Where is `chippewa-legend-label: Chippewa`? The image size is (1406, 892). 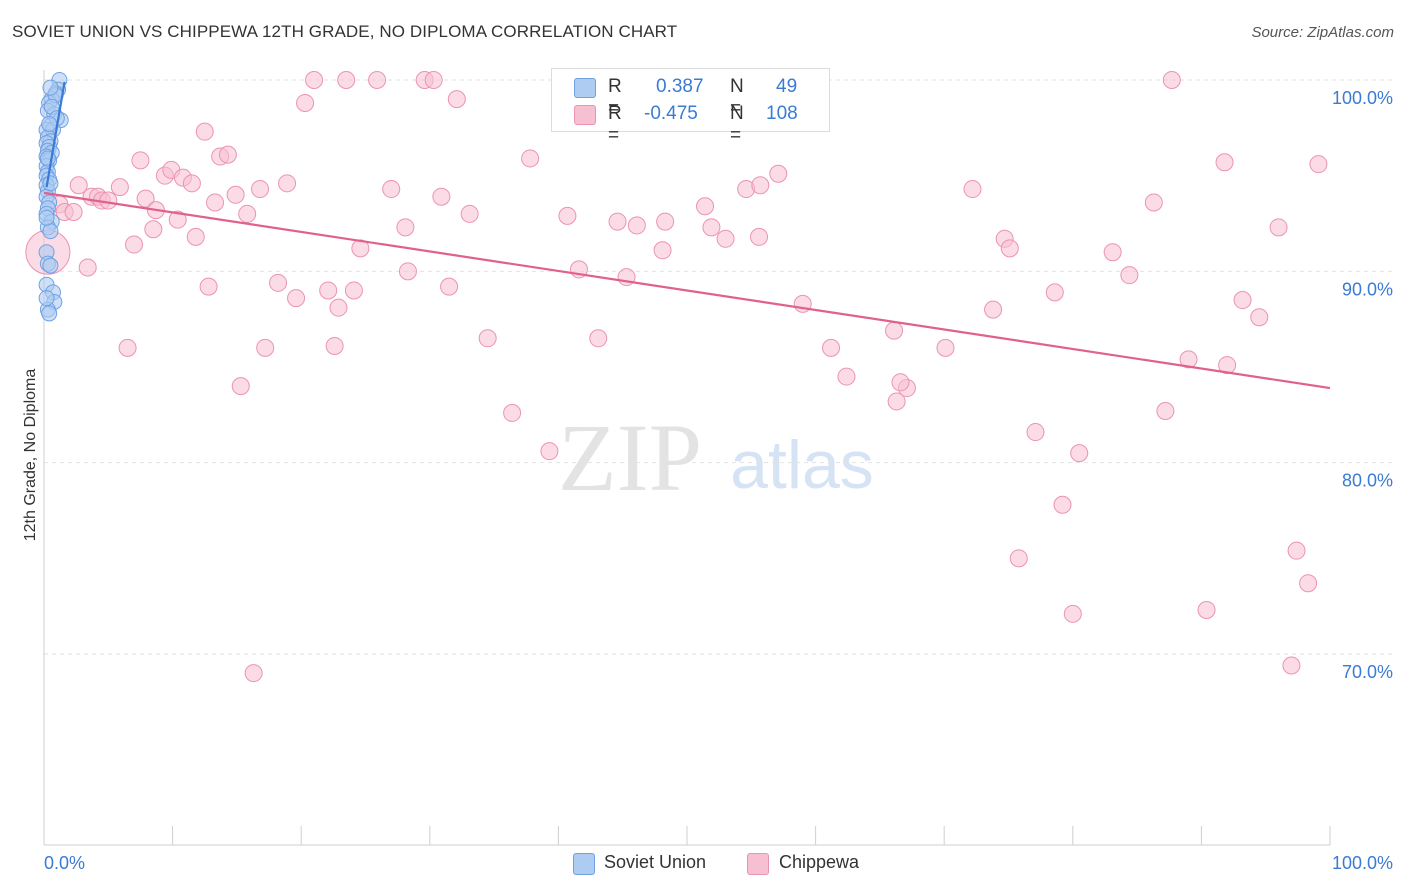 chippewa-legend-label: Chippewa is located at coordinates (819, 862).